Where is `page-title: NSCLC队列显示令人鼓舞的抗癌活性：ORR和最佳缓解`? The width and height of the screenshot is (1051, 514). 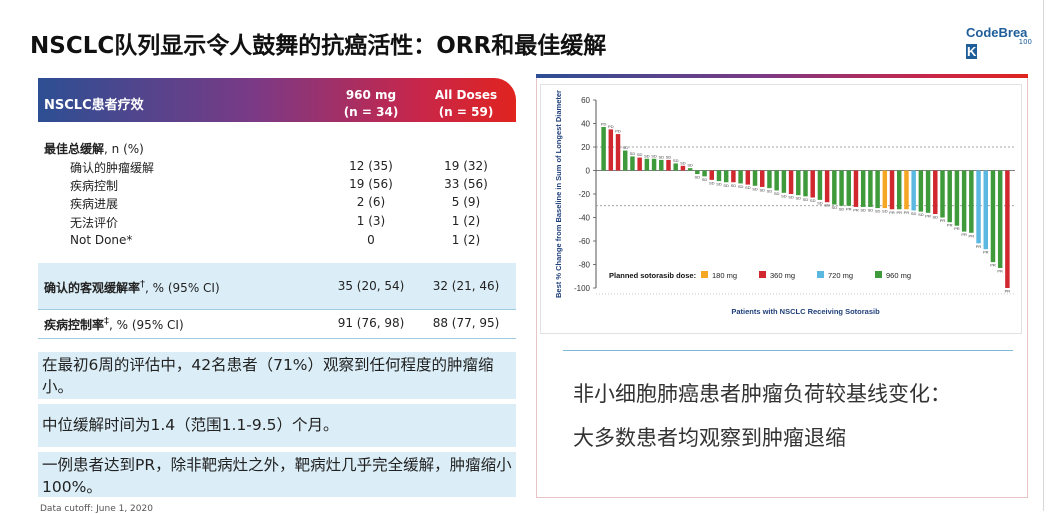
page-title: NSCLC队列显示令人鼓舞的抗癌活性：ORR和最佳缓解 is located at coordinates (318, 46).